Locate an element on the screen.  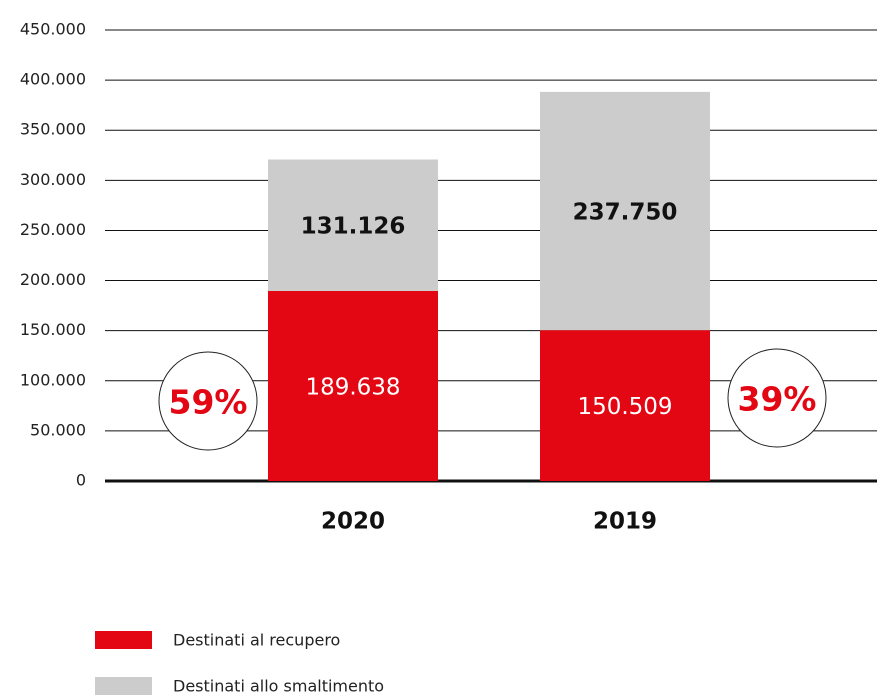
y-tick-label: 250.000 is located at coordinates (53, 229).